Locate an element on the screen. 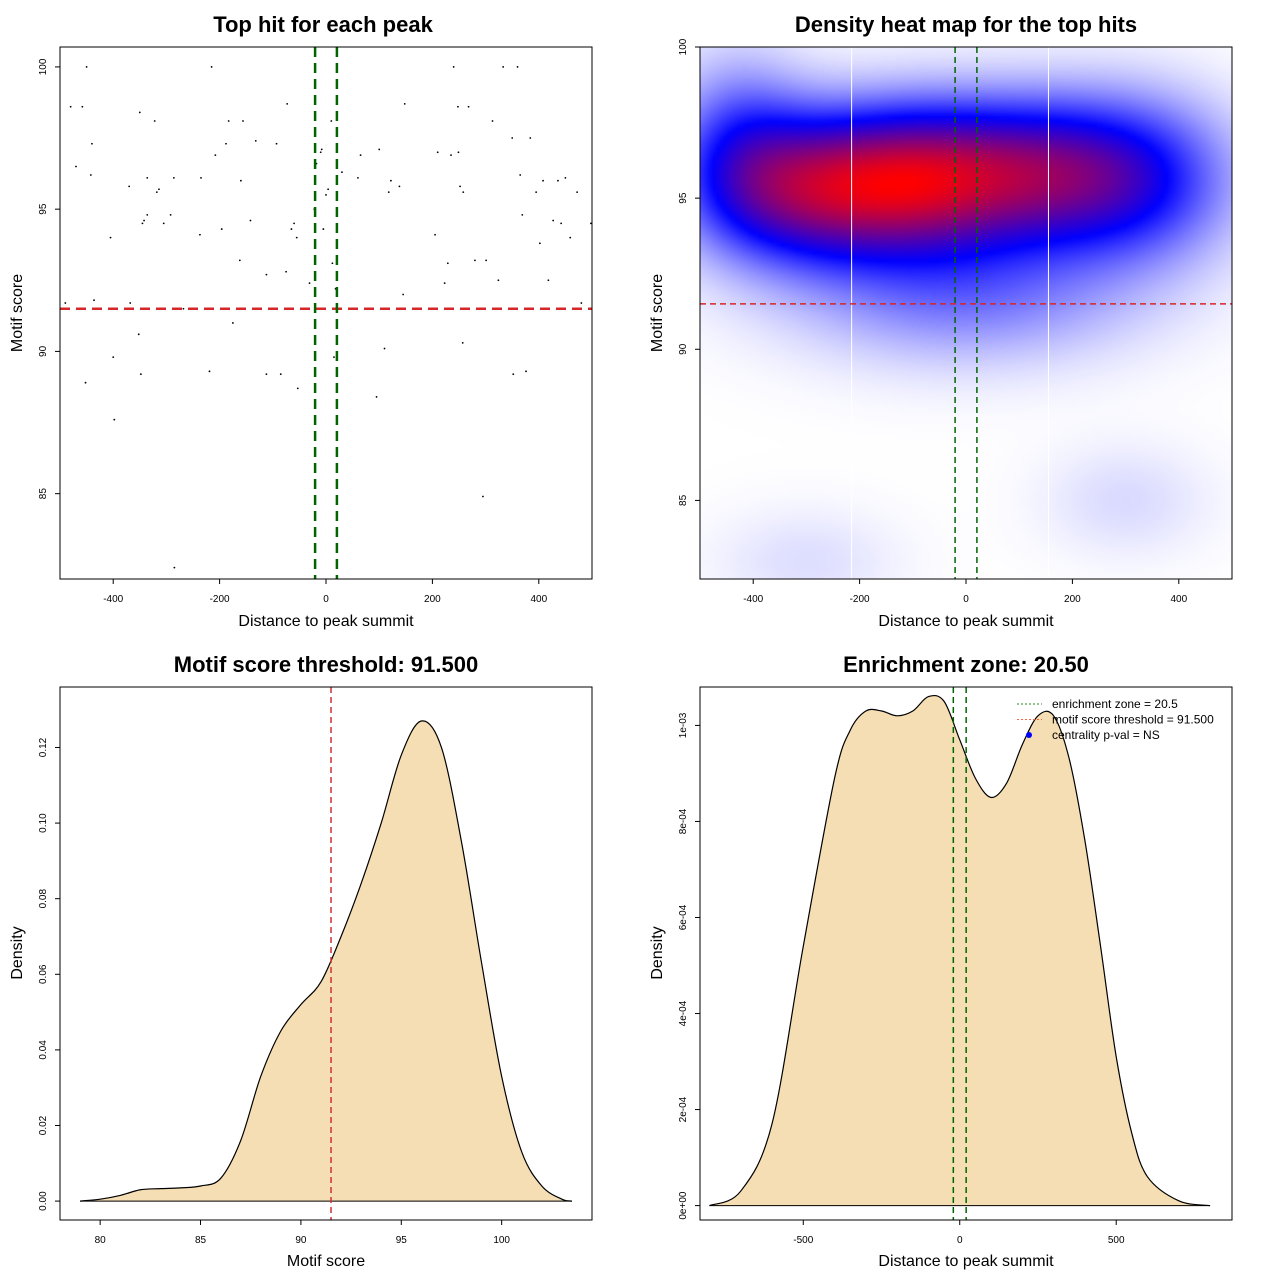 The width and height of the screenshot is (1280, 1285). y-tick-label: 4e-04 is located at coordinates (683, 1013).